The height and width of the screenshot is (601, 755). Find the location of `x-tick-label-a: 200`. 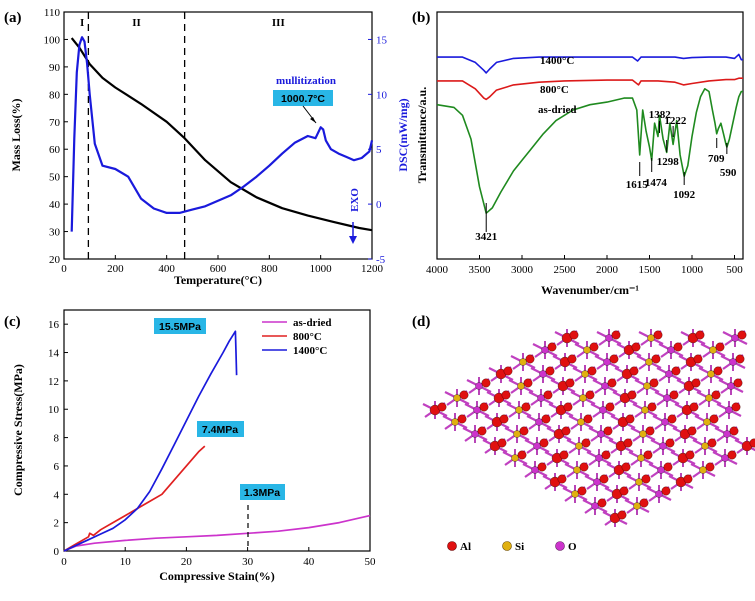

x-tick-label-a: 200 is located at coordinates (115, 269).